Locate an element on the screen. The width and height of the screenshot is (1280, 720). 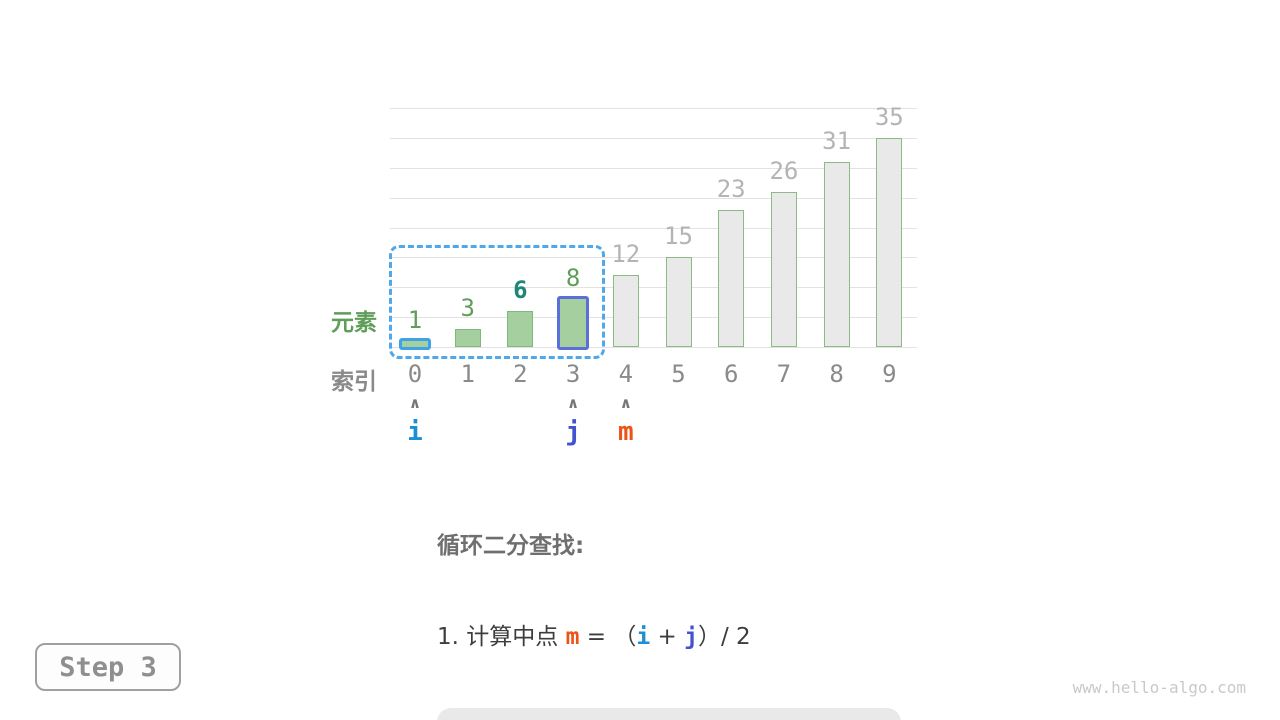
j-pointer-caret-icon: ∧ is located at coordinates (573, 403).